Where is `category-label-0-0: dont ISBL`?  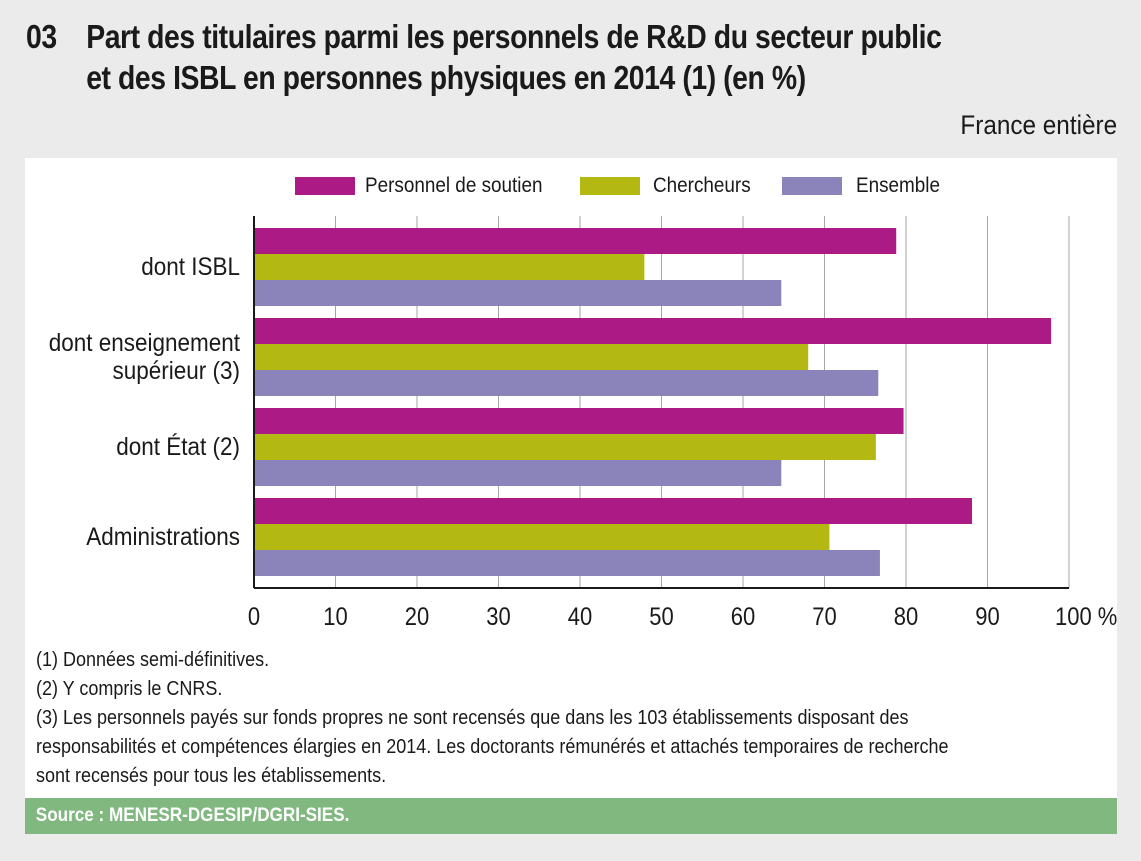
category-label-0-0: dont ISBL is located at coordinates (190, 267).